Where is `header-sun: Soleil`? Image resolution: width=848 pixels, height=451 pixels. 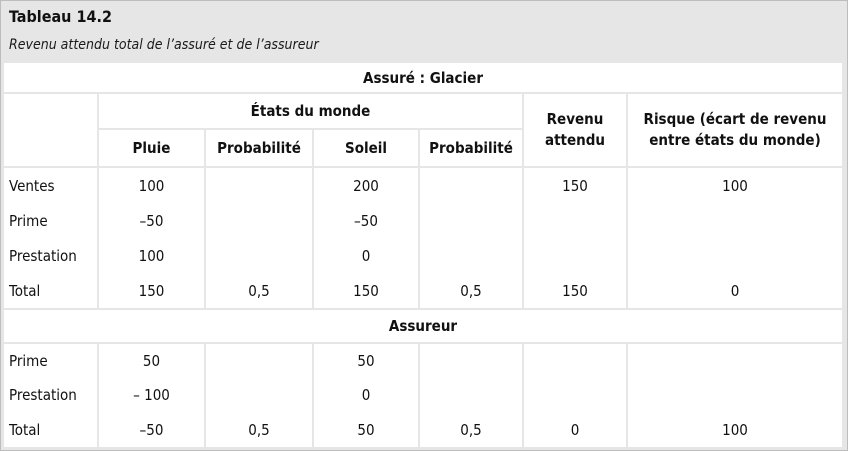
header-sun: Soleil is located at coordinates (366, 148).